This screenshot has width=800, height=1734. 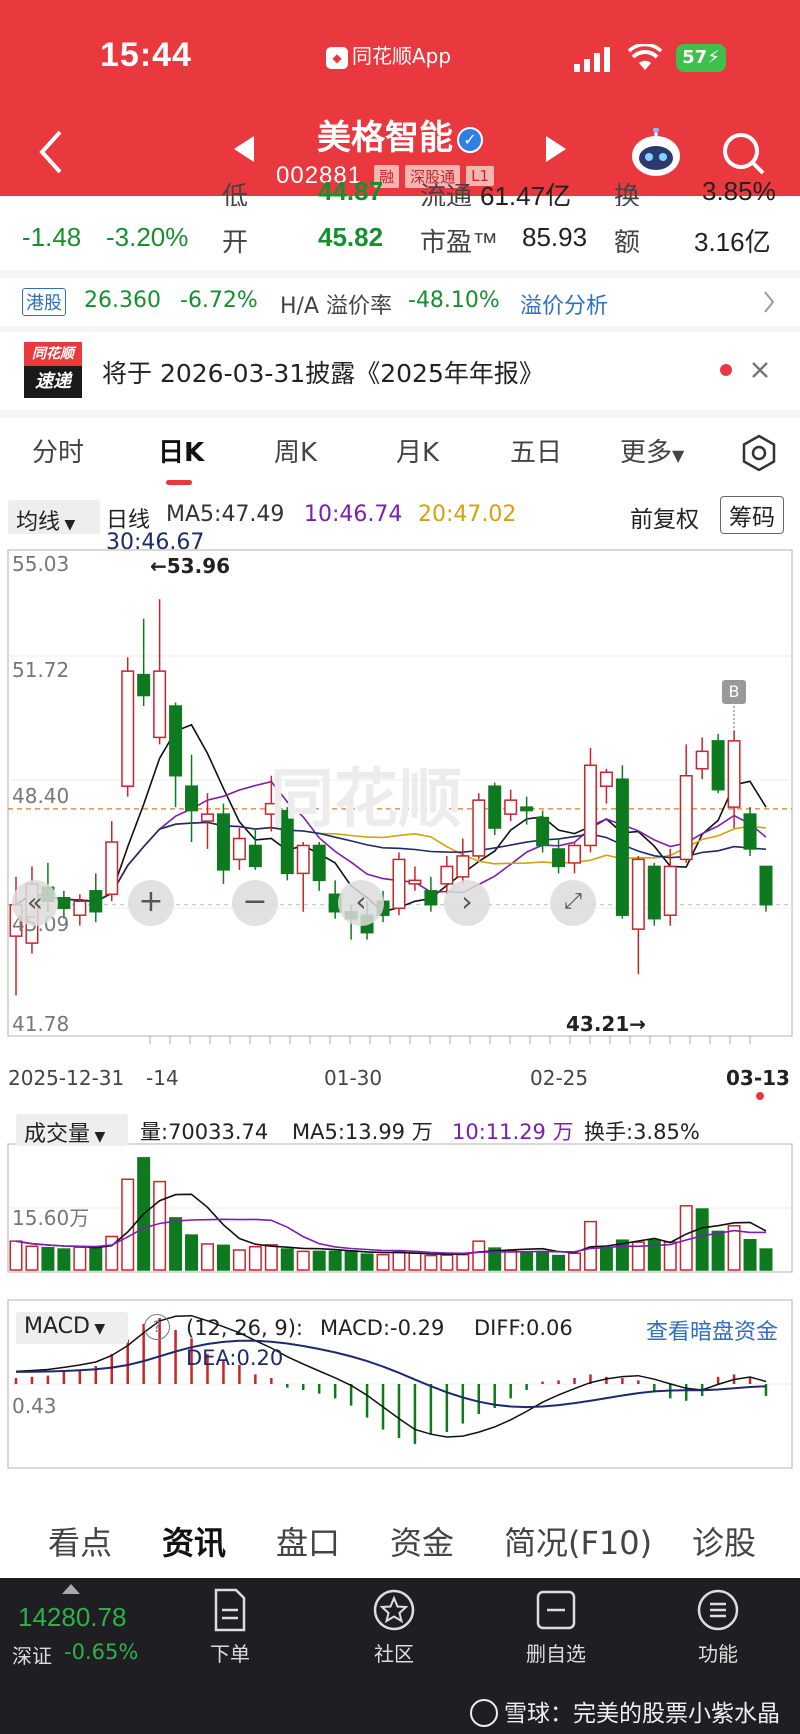 I want to click on tab-monthly-k: 月K, so click(x=418, y=453).